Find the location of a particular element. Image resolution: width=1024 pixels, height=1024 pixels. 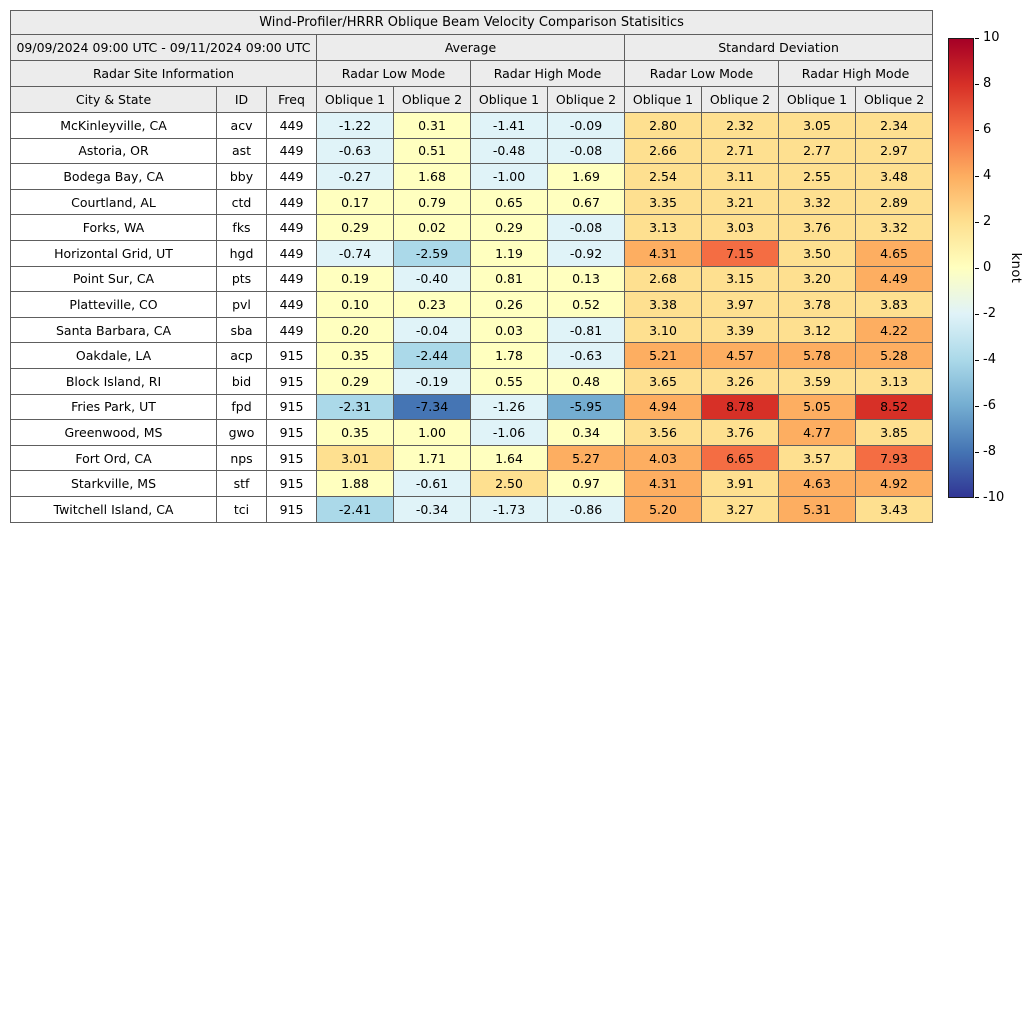

value-cell: -2.59 is located at coordinates (432, 253).